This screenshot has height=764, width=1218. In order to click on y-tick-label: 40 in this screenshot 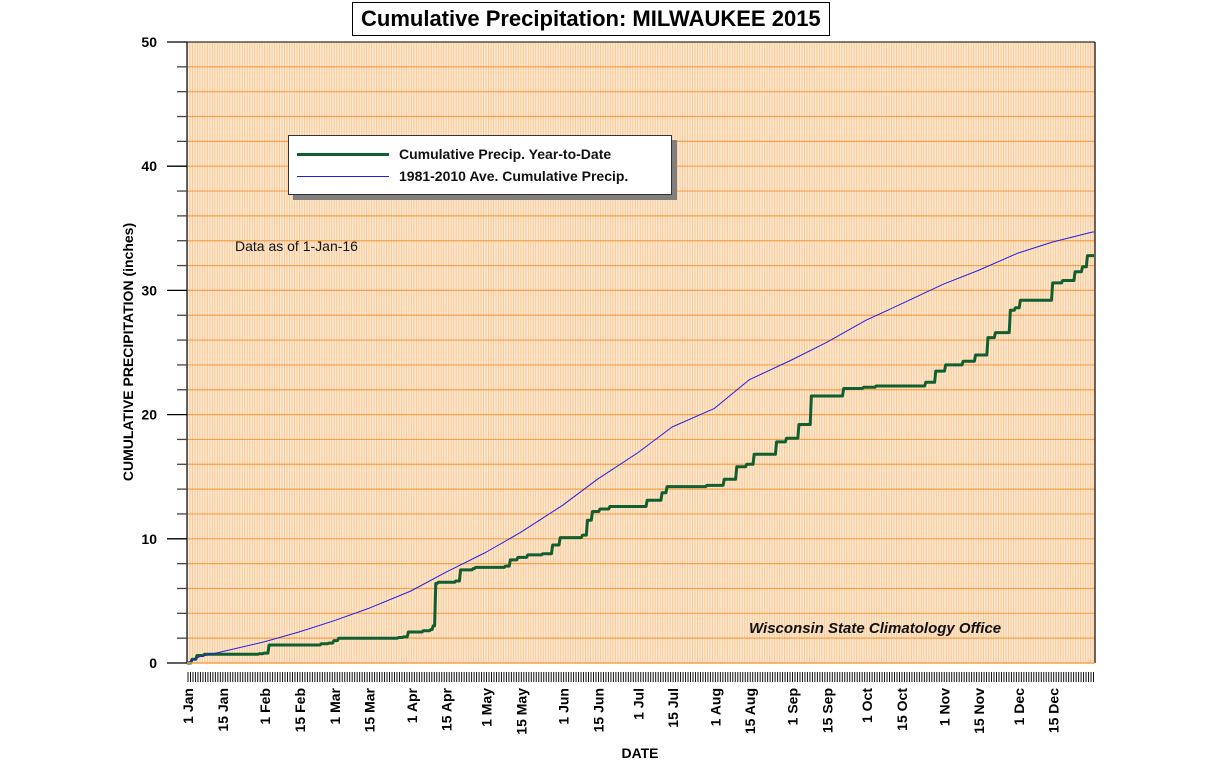, I will do `click(149, 166)`.